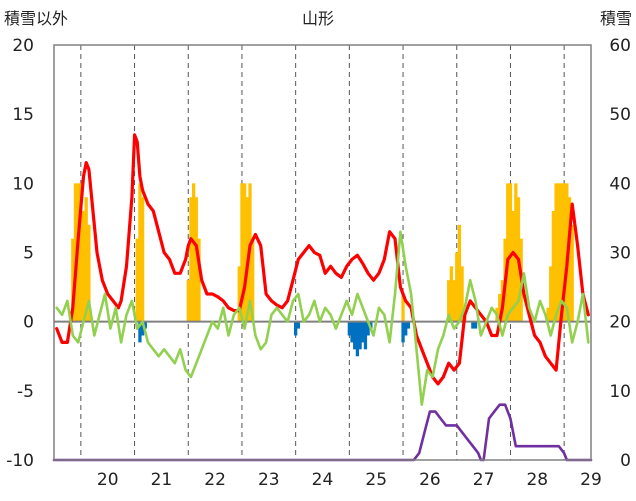 This screenshot has width=636, height=501. What do you see at coordinates (25, 392) in the screenshot?
I see `left-tick-label: -5` at bounding box center [25, 392].